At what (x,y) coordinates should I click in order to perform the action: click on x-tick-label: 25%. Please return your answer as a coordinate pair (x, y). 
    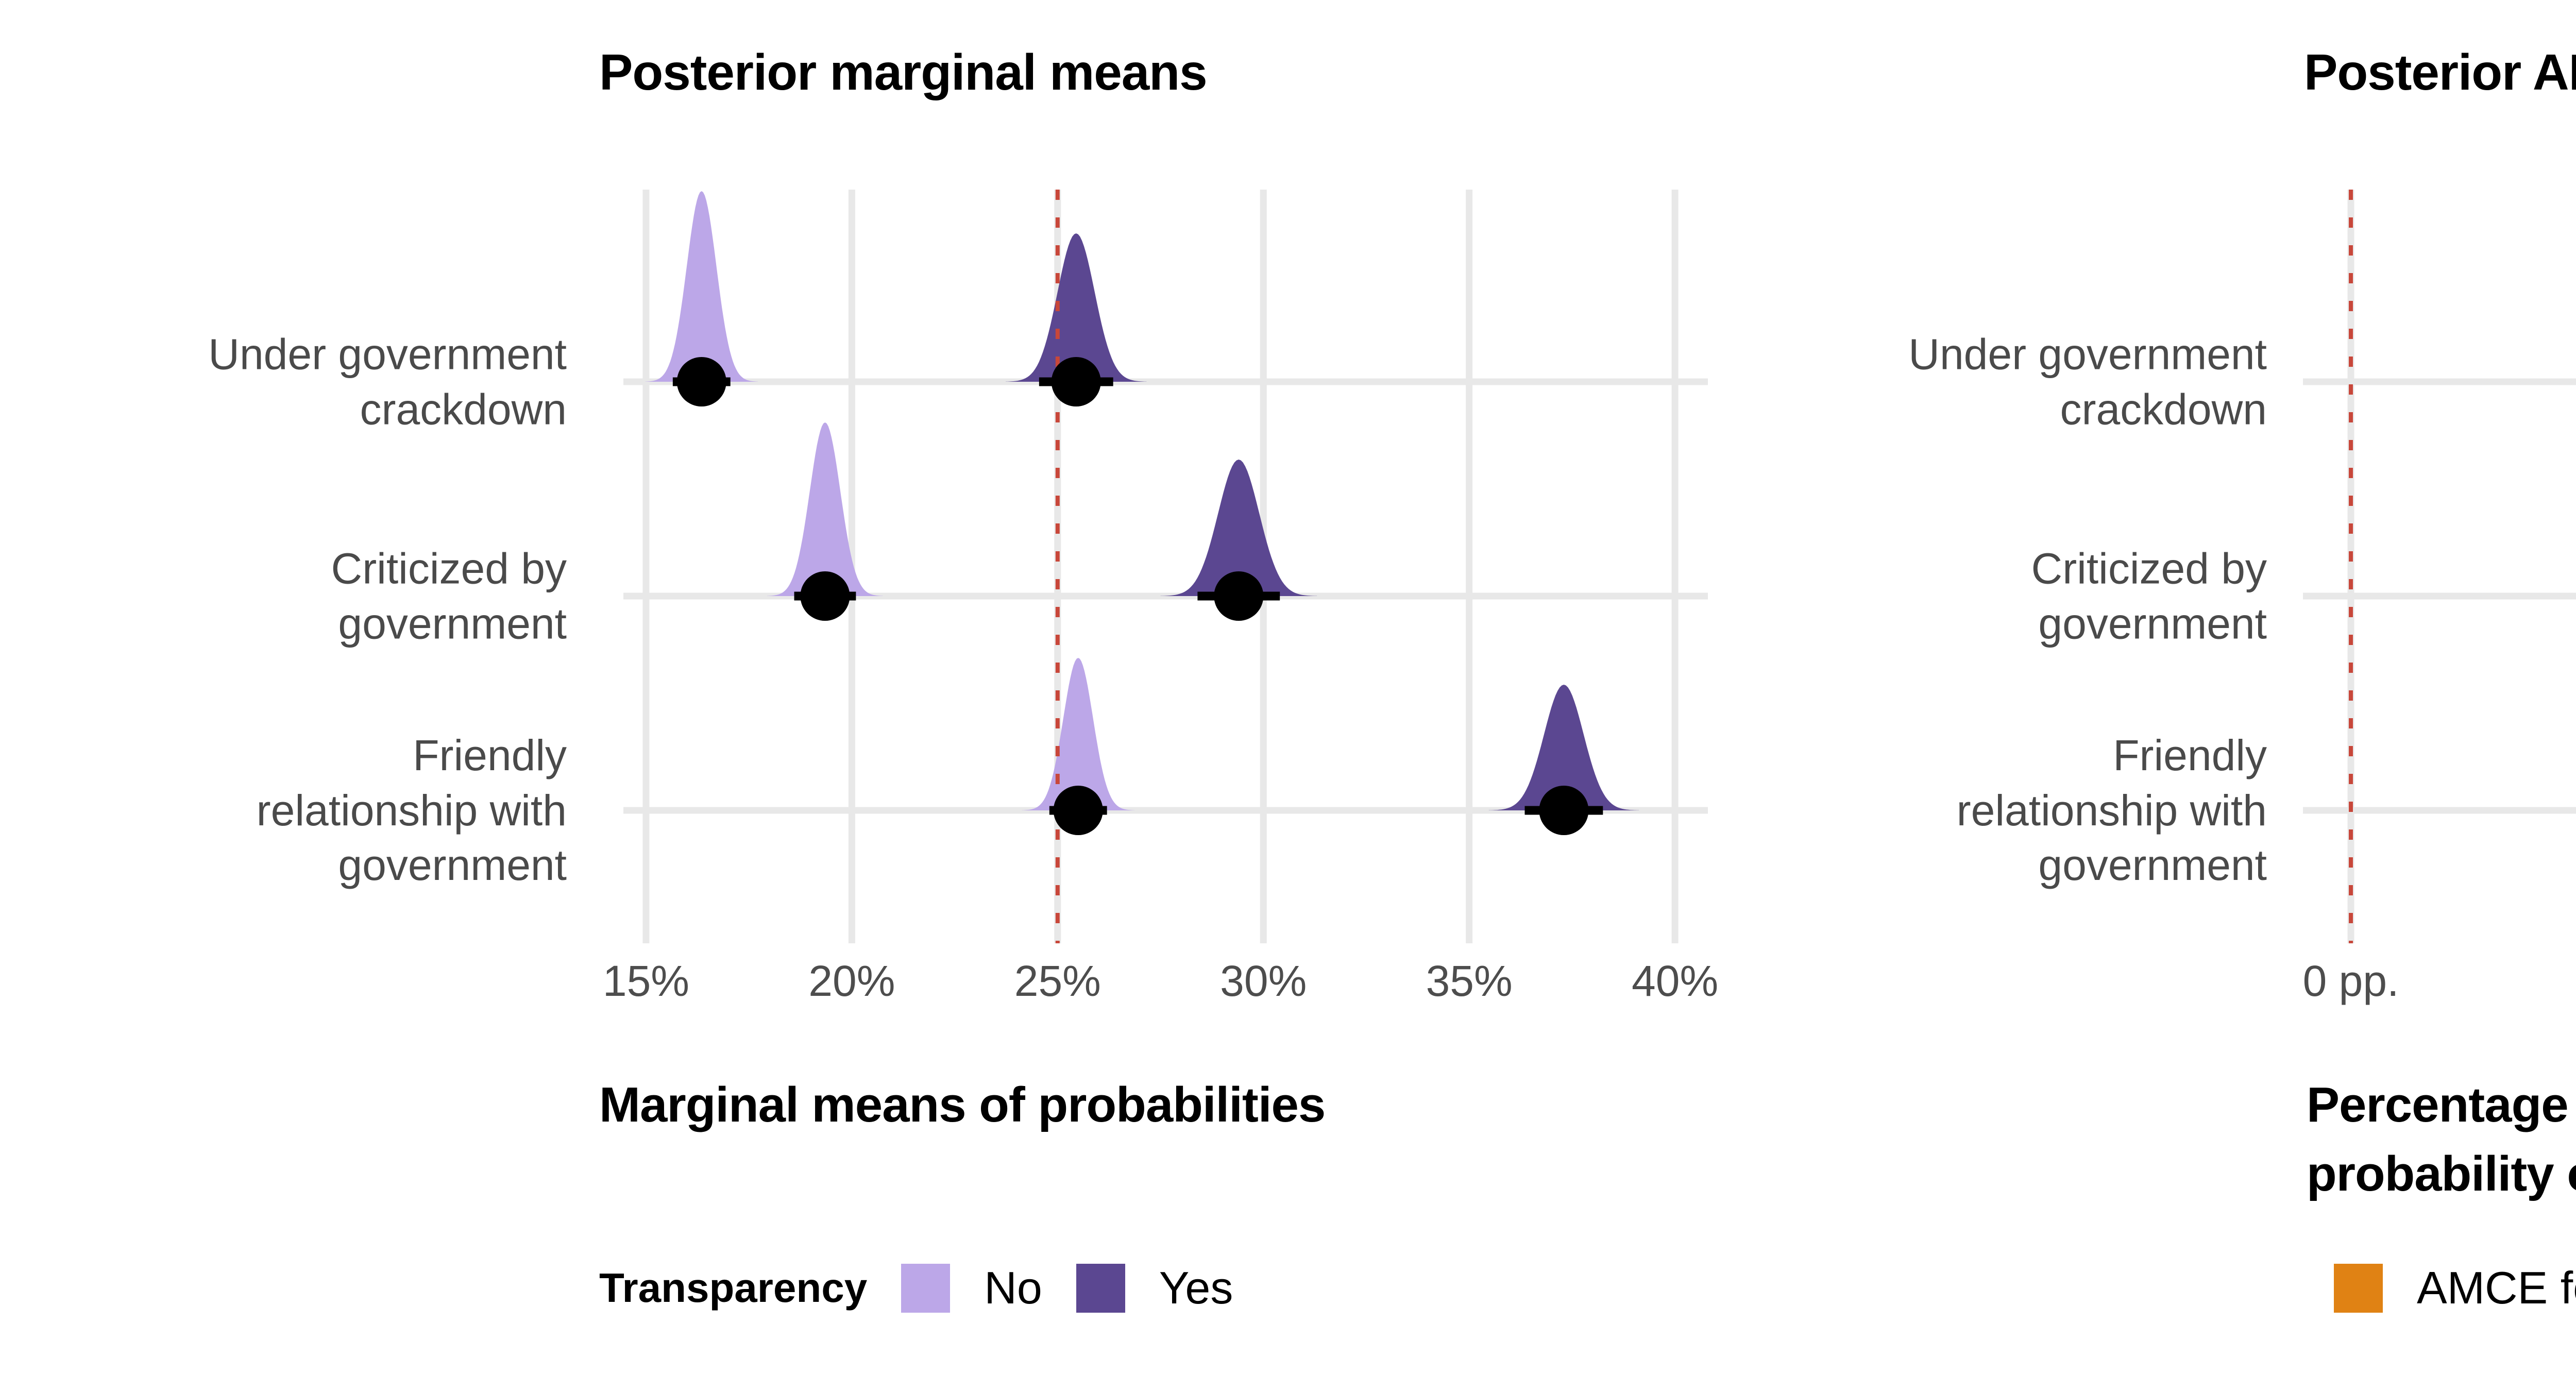
    Looking at the image, I should click on (1057, 981).